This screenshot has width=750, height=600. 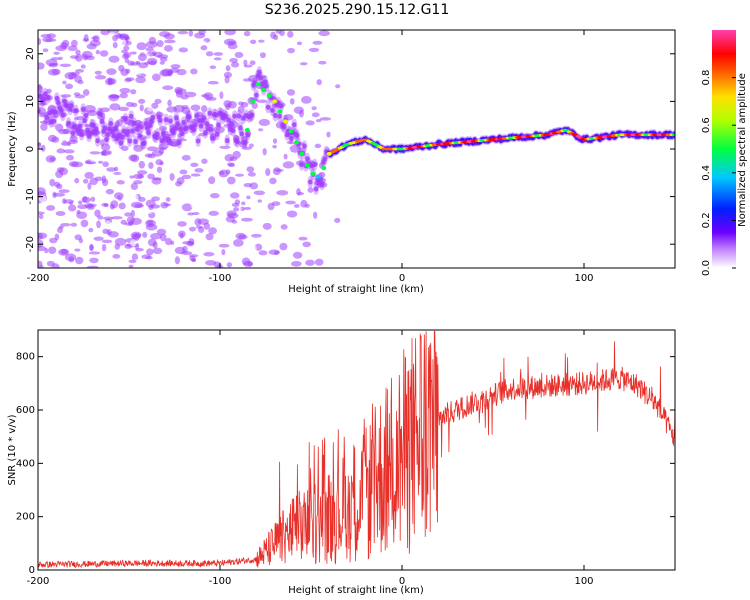 I want to click on colorbar-tick-label: 0.4, so click(x=706, y=173).